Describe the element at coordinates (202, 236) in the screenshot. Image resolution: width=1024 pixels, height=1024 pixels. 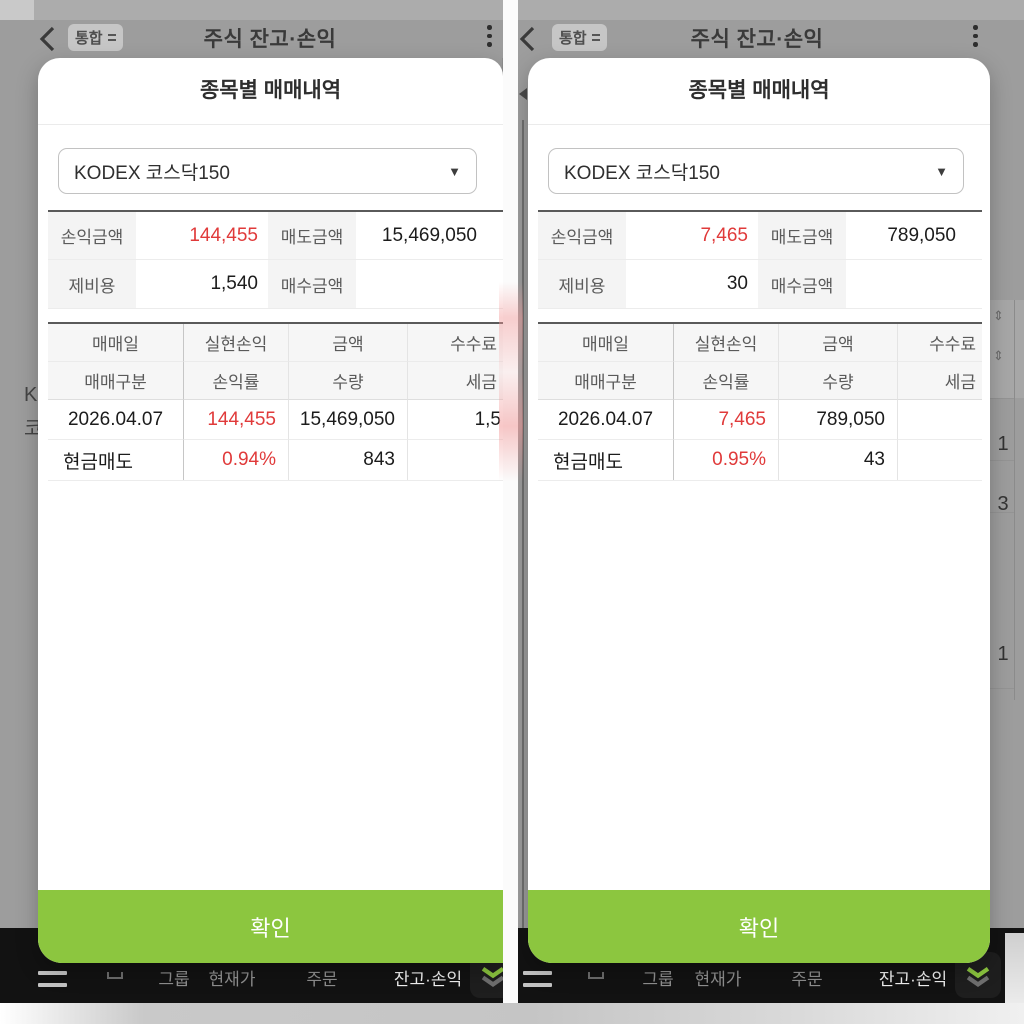
I see `summary-value-profit: 144,455` at that location.